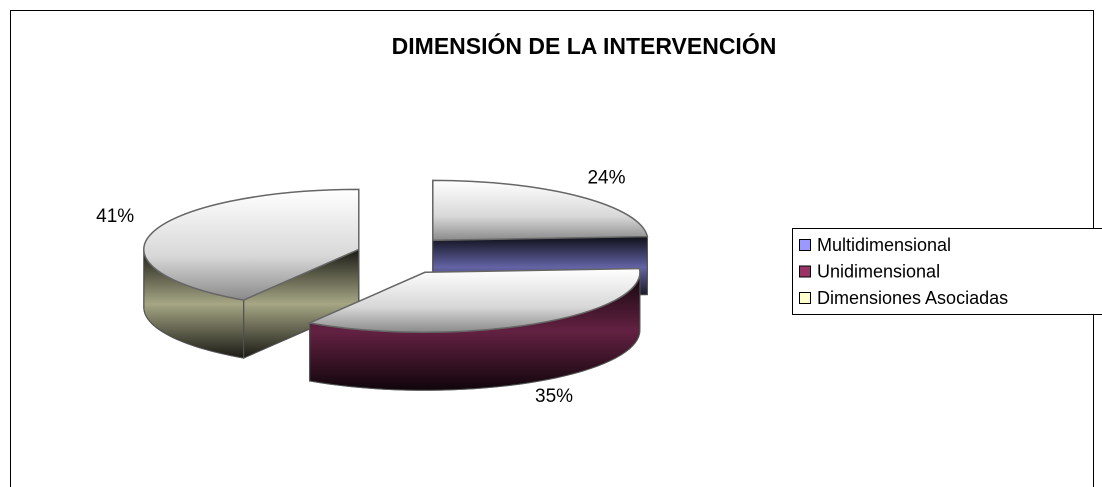 The image size is (1102, 487). What do you see at coordinates (584, 45) in the screenshot?
I see `chart-title: DIMENSIÓN DE LA INTERVENCIÓN` at bounding box center [584, 45].